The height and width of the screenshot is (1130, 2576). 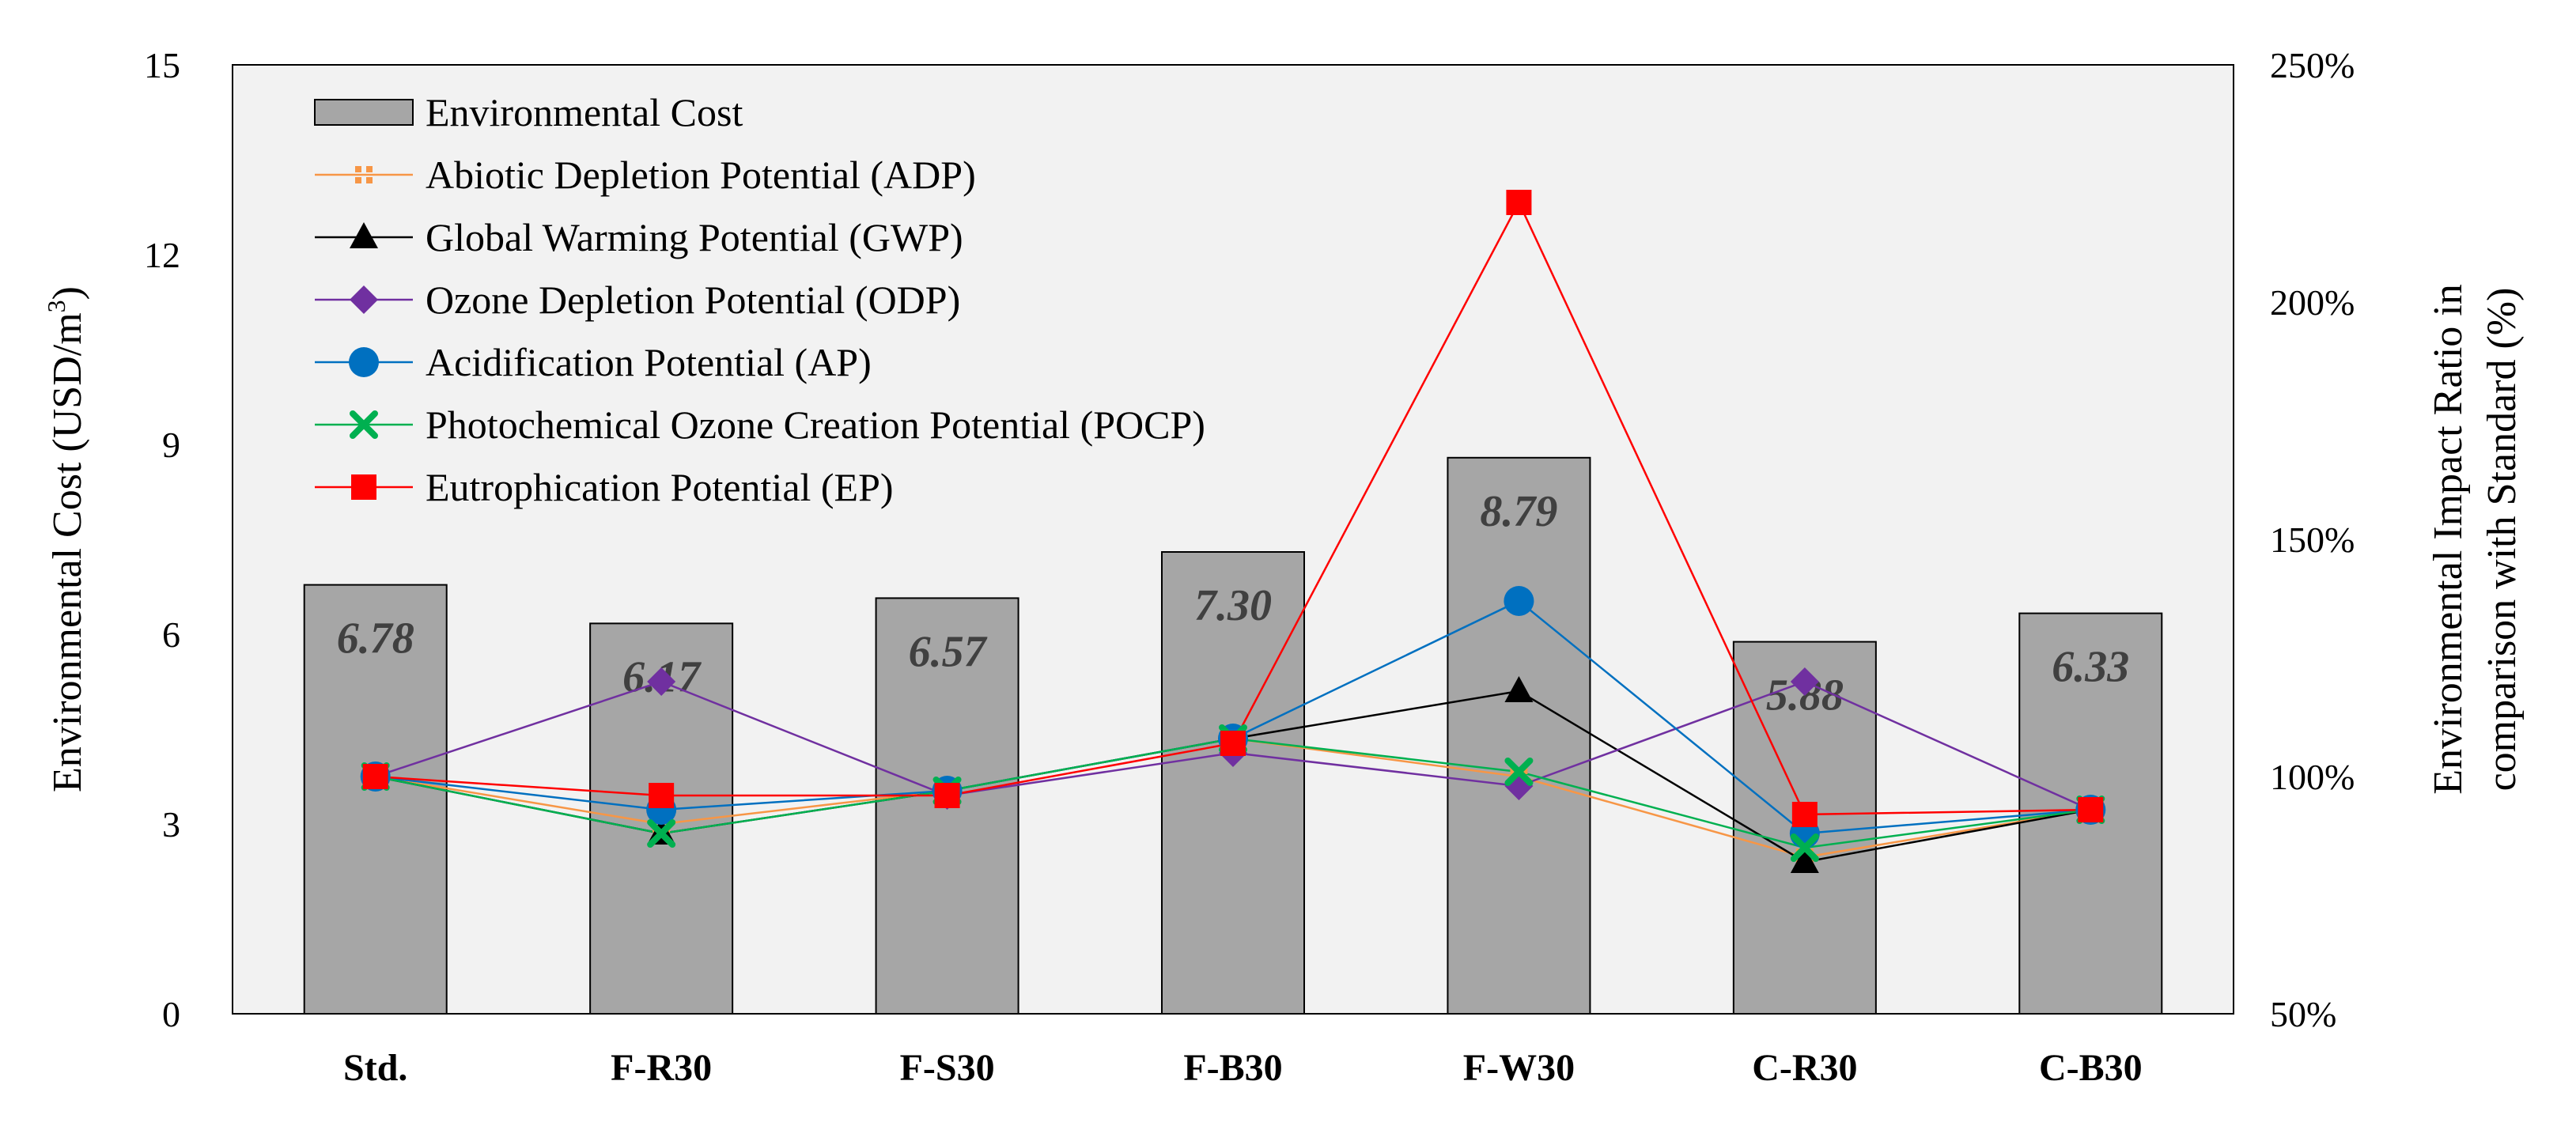 I want to click on left-tick-label: 0, so click(x=171, y=1014).